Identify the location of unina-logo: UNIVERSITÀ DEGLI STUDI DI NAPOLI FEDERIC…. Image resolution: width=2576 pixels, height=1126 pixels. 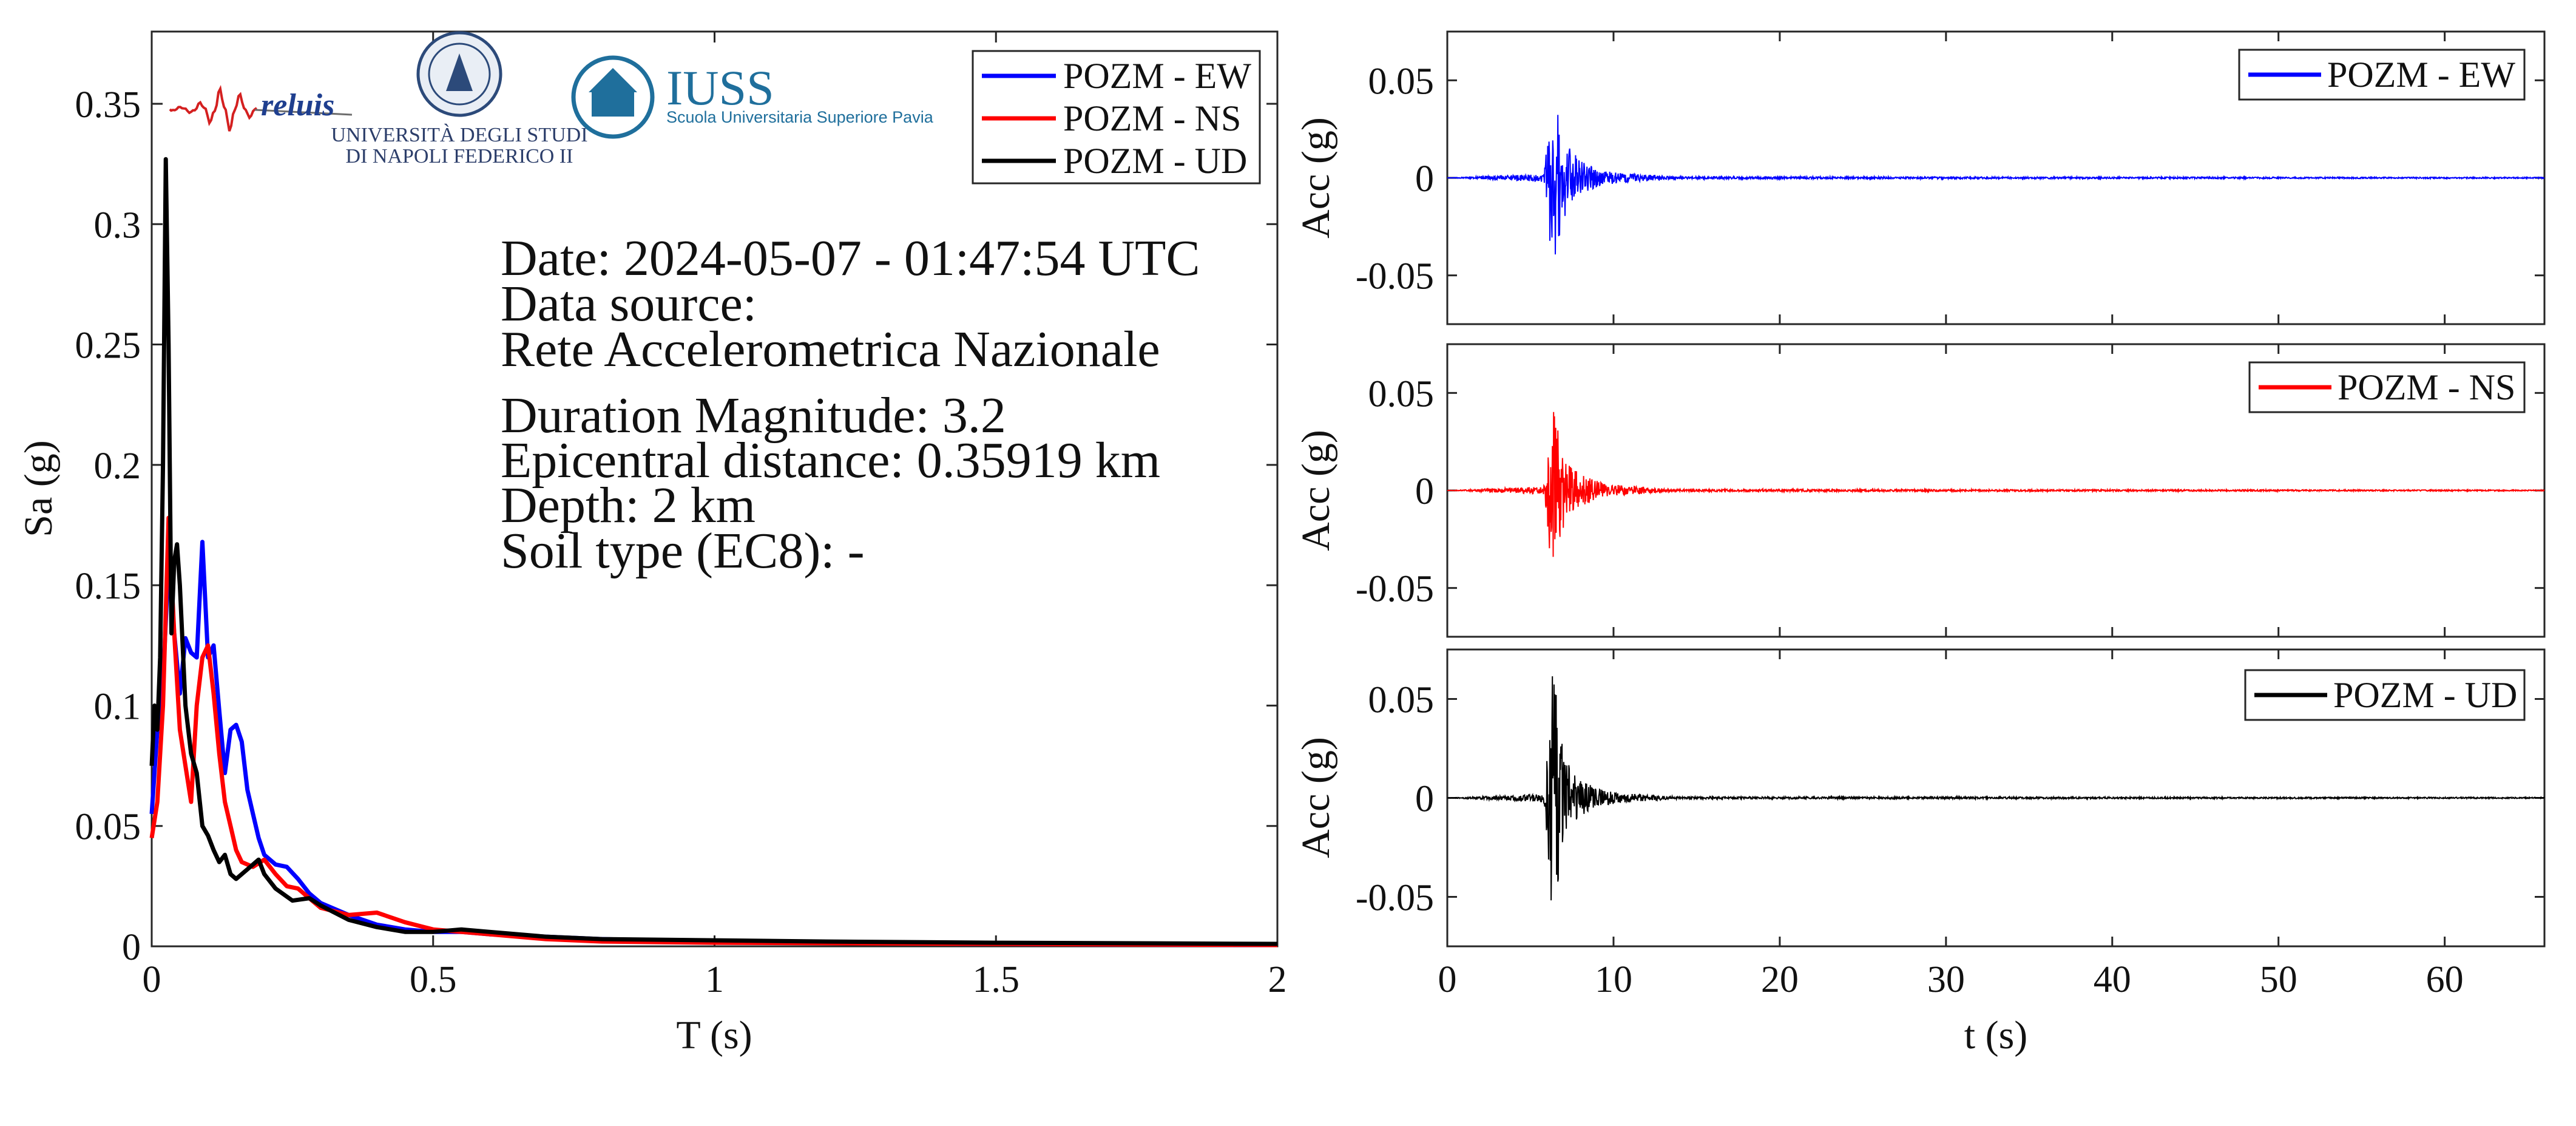
(459, 99).